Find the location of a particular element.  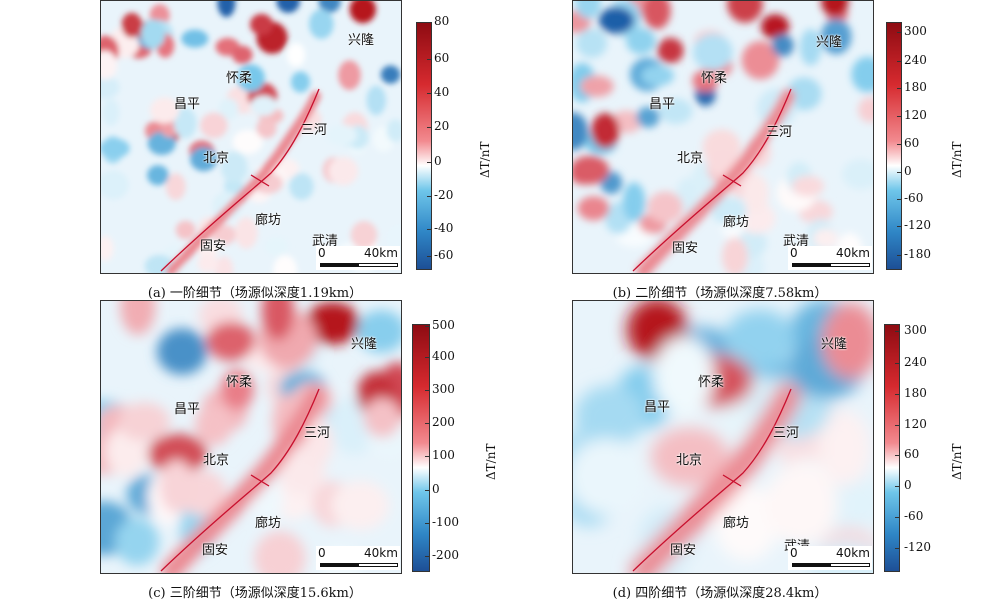

colorbar-tick-label: -40 is located at coordinates (444, 228).